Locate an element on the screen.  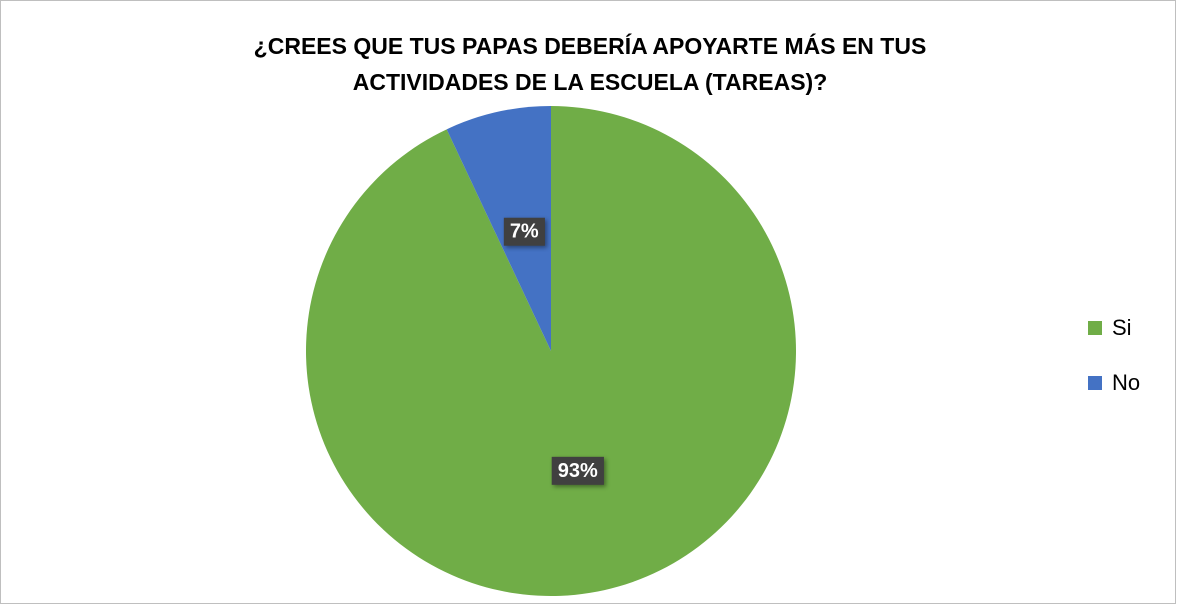
pie-slice is located at coordinates (498, 228).